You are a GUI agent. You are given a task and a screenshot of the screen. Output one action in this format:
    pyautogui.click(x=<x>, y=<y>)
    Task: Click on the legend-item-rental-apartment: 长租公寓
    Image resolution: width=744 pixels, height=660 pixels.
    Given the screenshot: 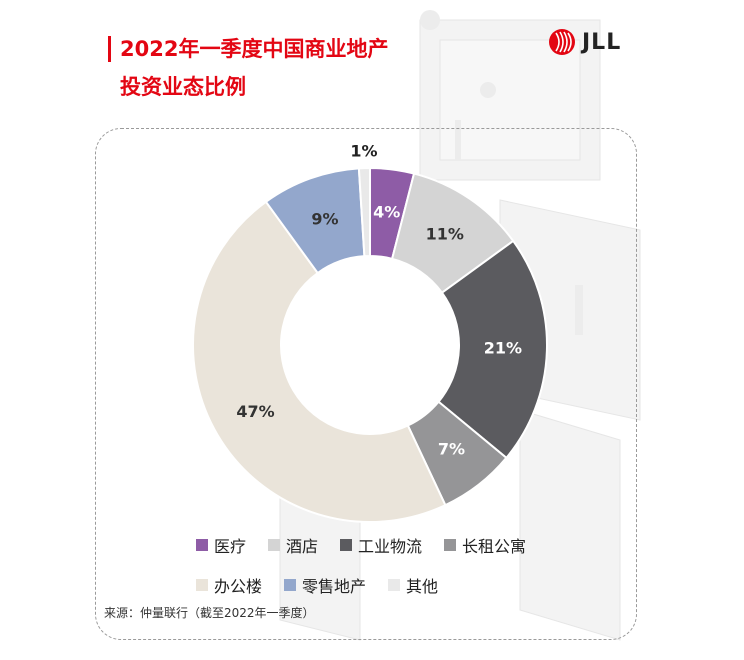 What is the action you would take?
    pyautogui.click(x=485, y=545)
    